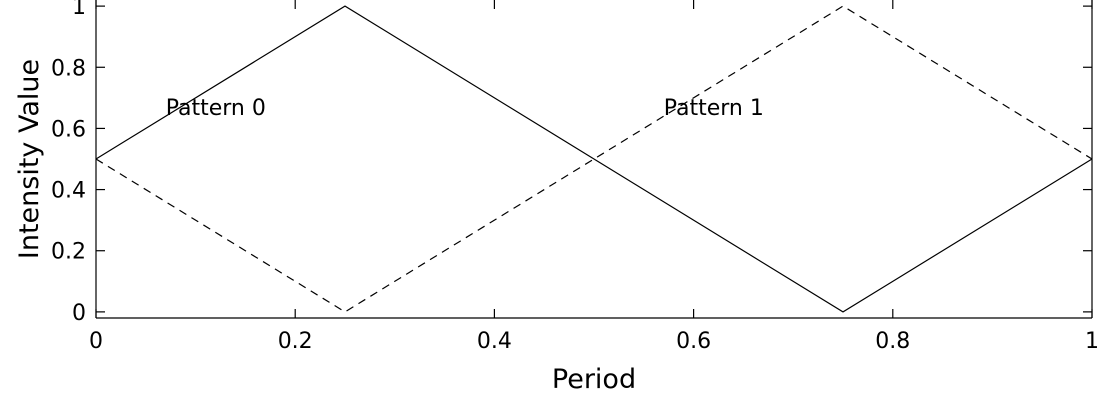  Describe the element at coordinates (96, 341) in the screenshot. I see `x-tick-label: 0` at that location.